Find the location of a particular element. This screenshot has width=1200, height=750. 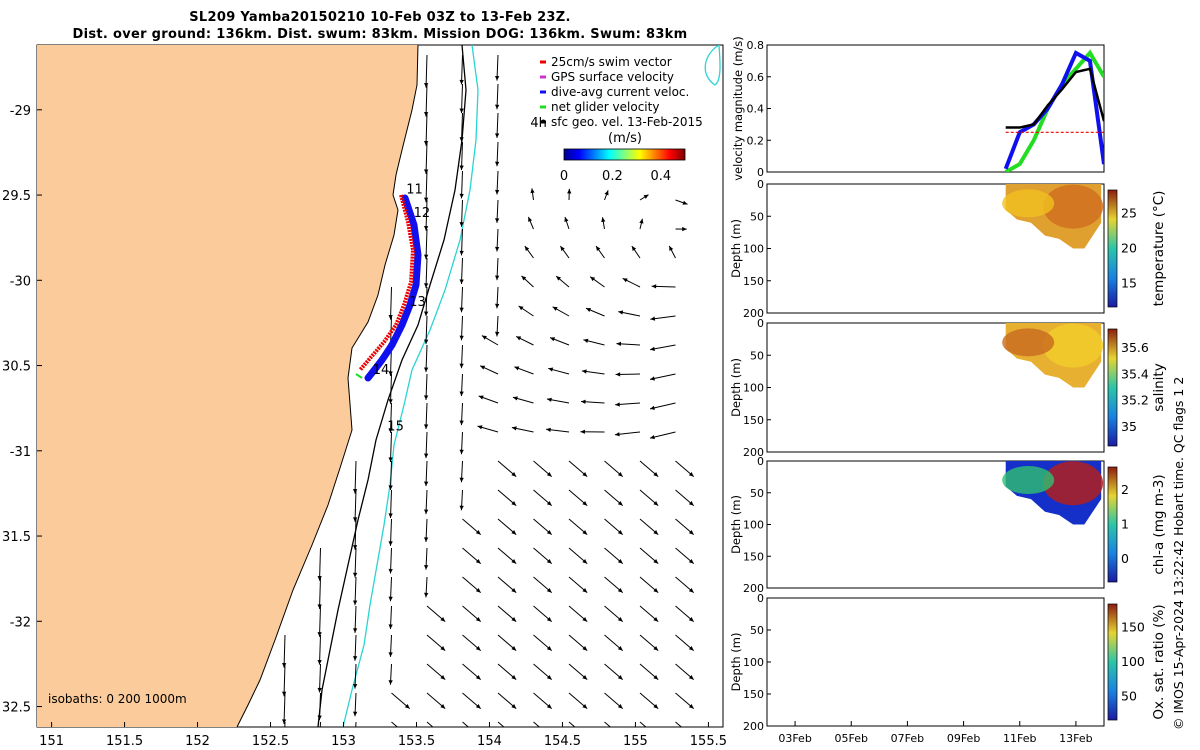

map-x-axis: 151 151.5 152 152.5 153 153.5 154 154.5 155 155.5 is located at coordinates (383, 735).